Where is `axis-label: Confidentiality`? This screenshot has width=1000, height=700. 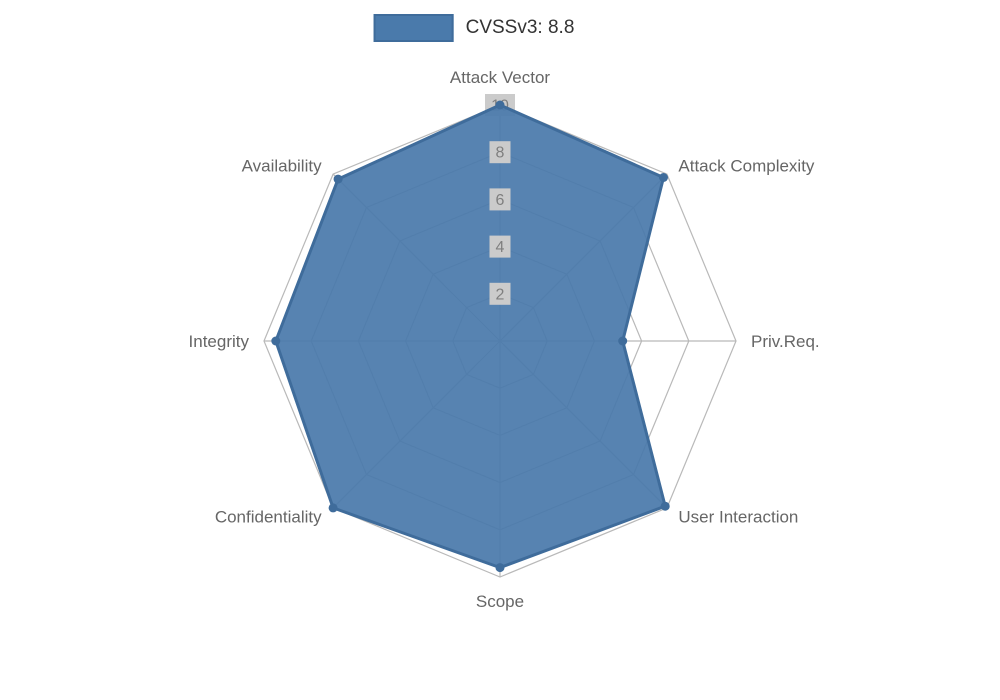
axis-label: Confidentiality is located at coordinates (268, 516).